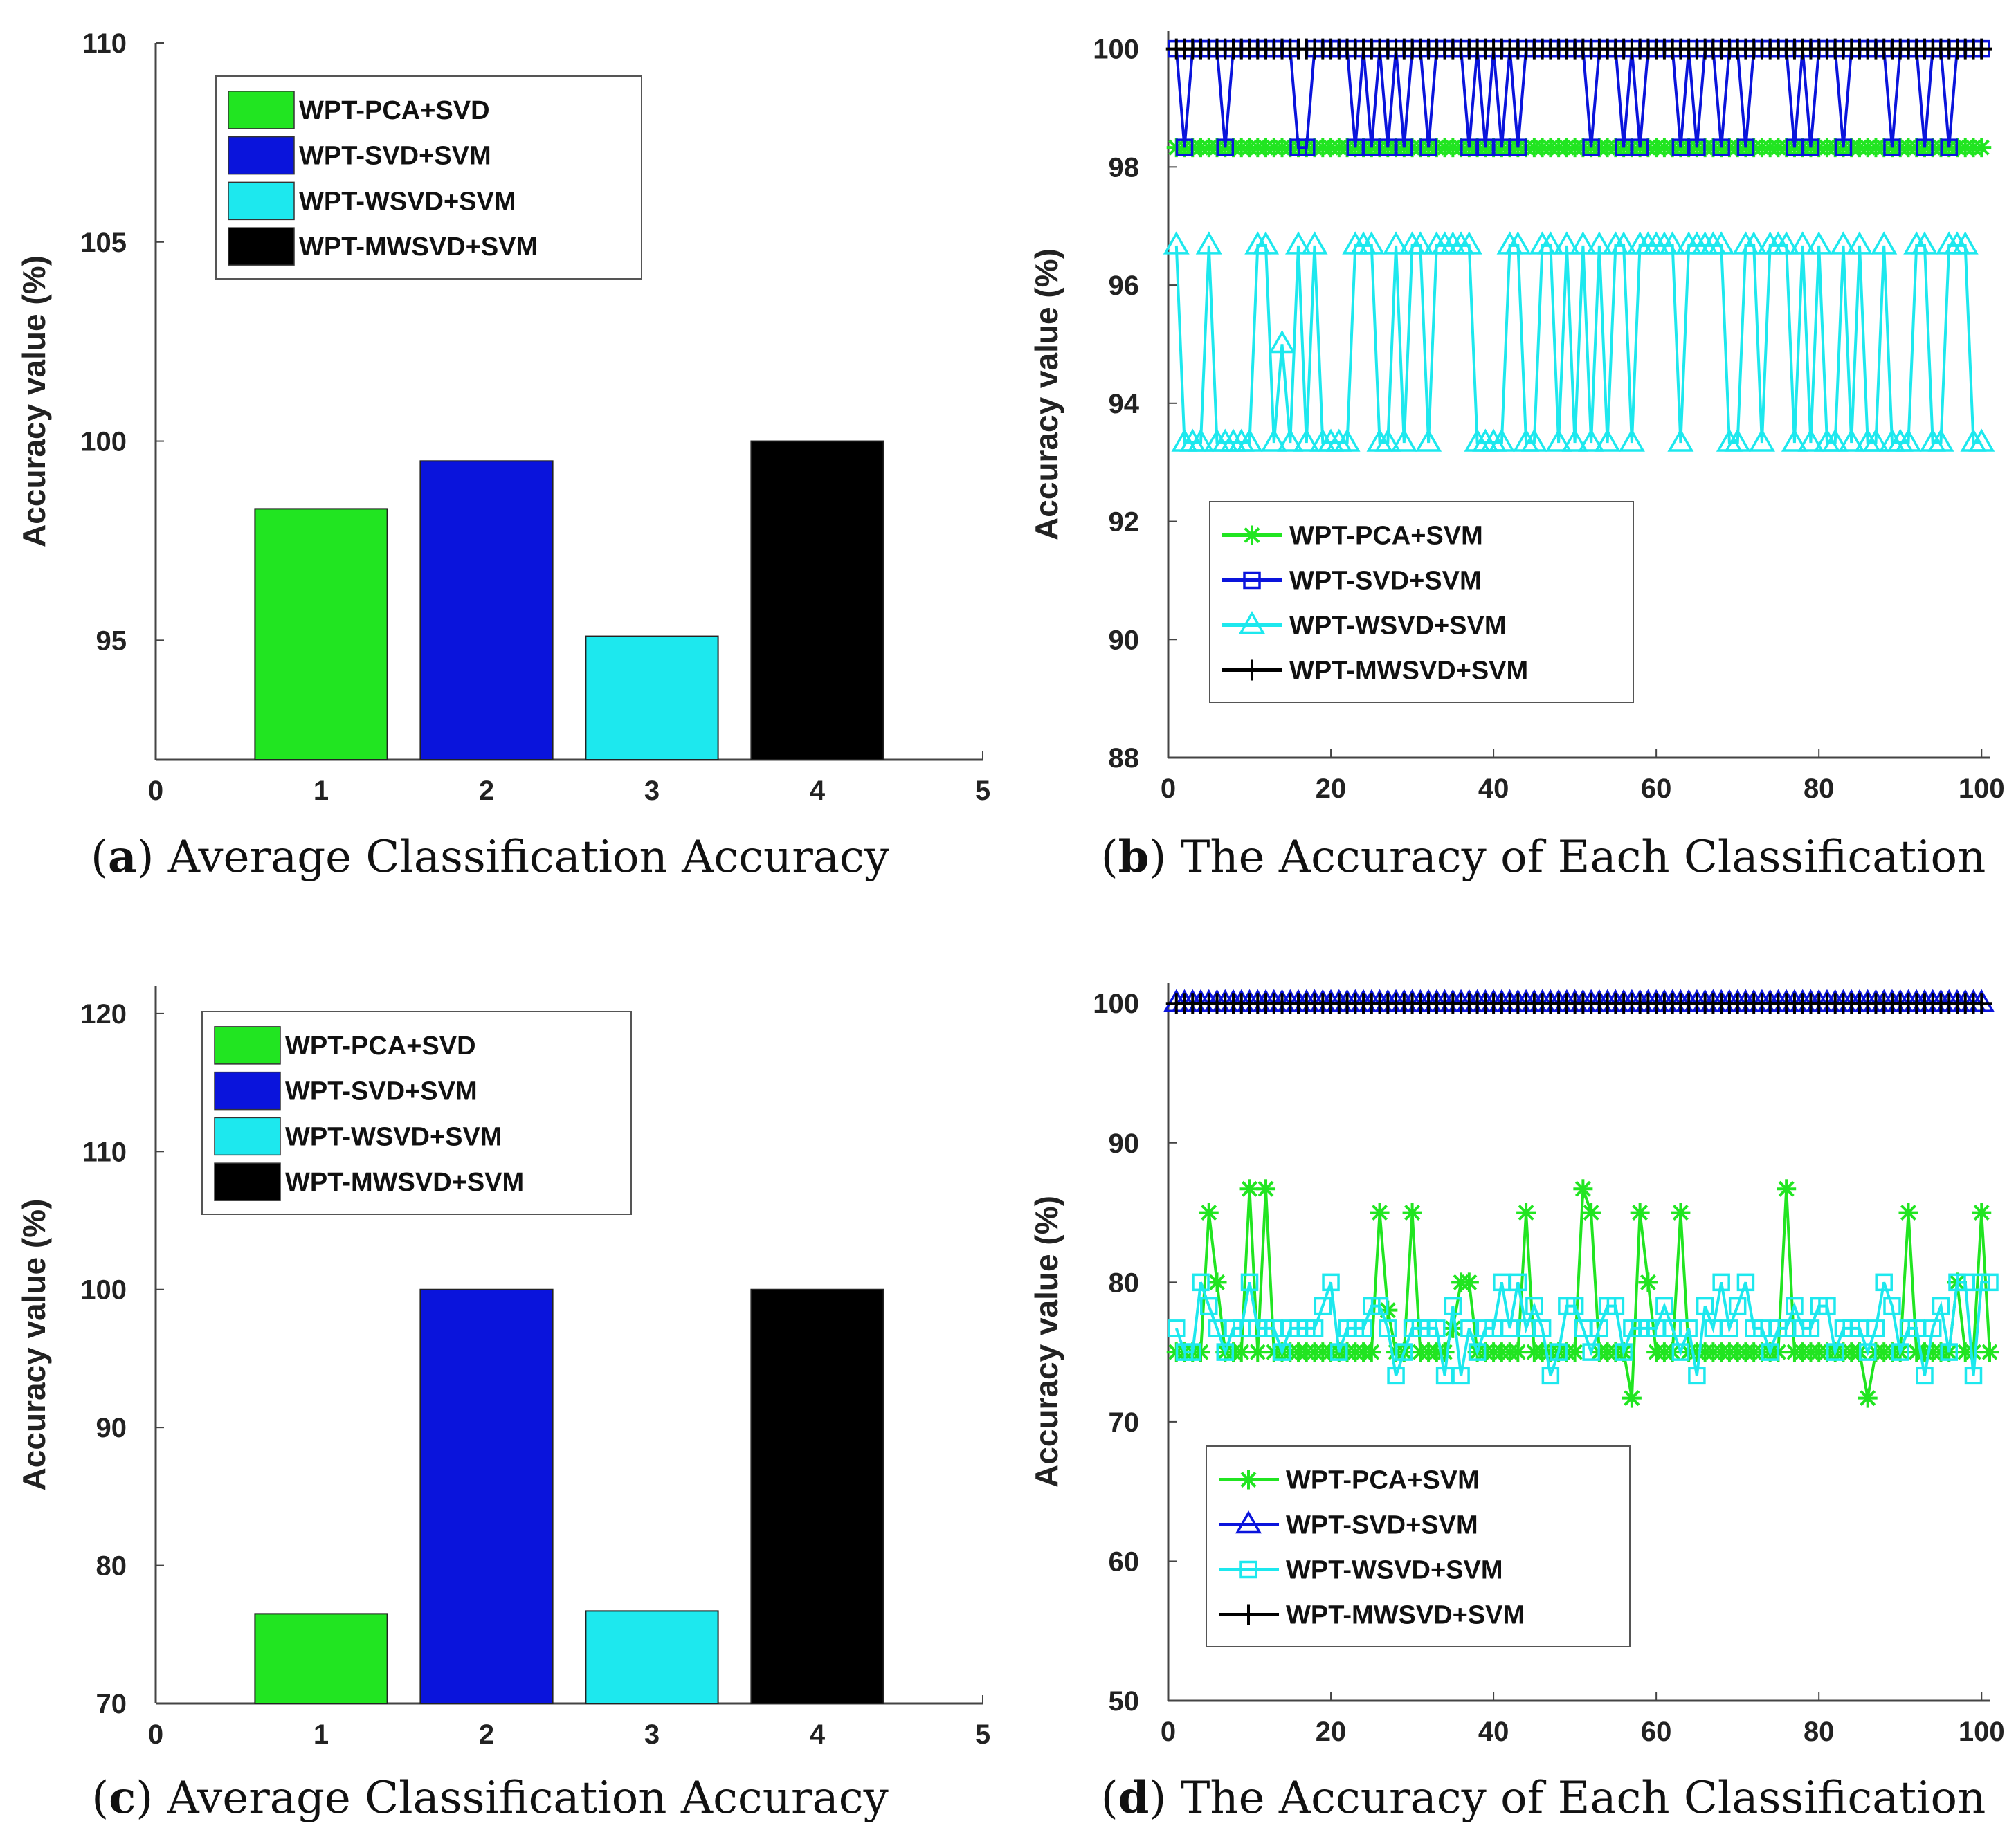 The height and width of the screenshot is (1846, 2016). What do you see at coordinates (528, 1798) in the screenshot?
I see `caption-text: Average Classification Accuracy` at bounding box center [528, 1798].